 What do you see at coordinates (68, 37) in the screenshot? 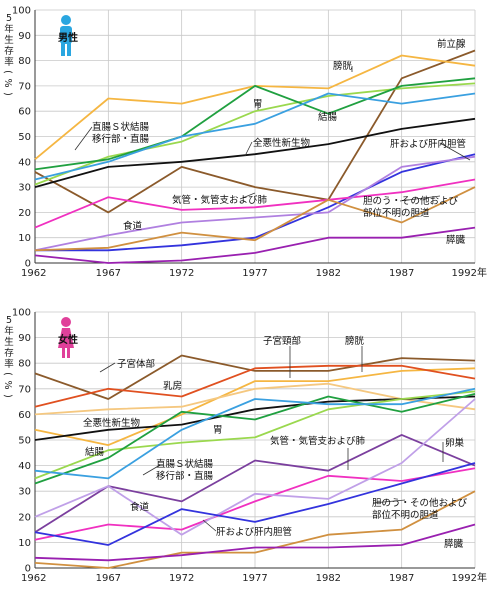
I see `panel-title: 男性` at bounding box center [68, 37].